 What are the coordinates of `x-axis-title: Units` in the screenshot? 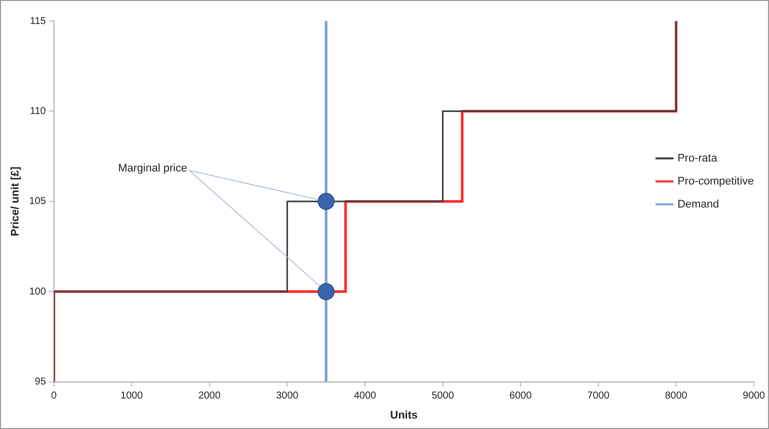 It's located at (404, 415).